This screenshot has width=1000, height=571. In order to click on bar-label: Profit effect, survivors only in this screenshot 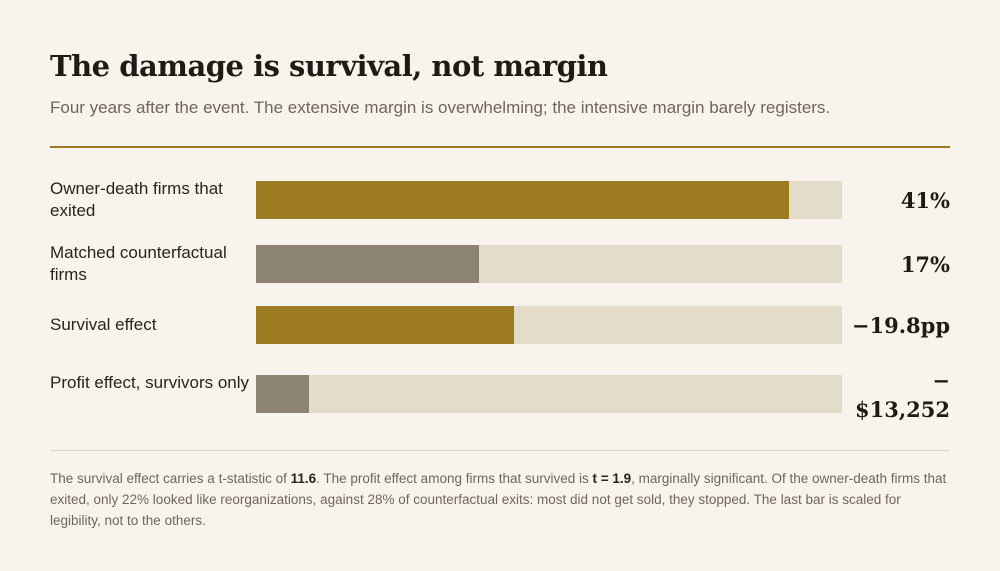, I will do `click(150, 382)`.